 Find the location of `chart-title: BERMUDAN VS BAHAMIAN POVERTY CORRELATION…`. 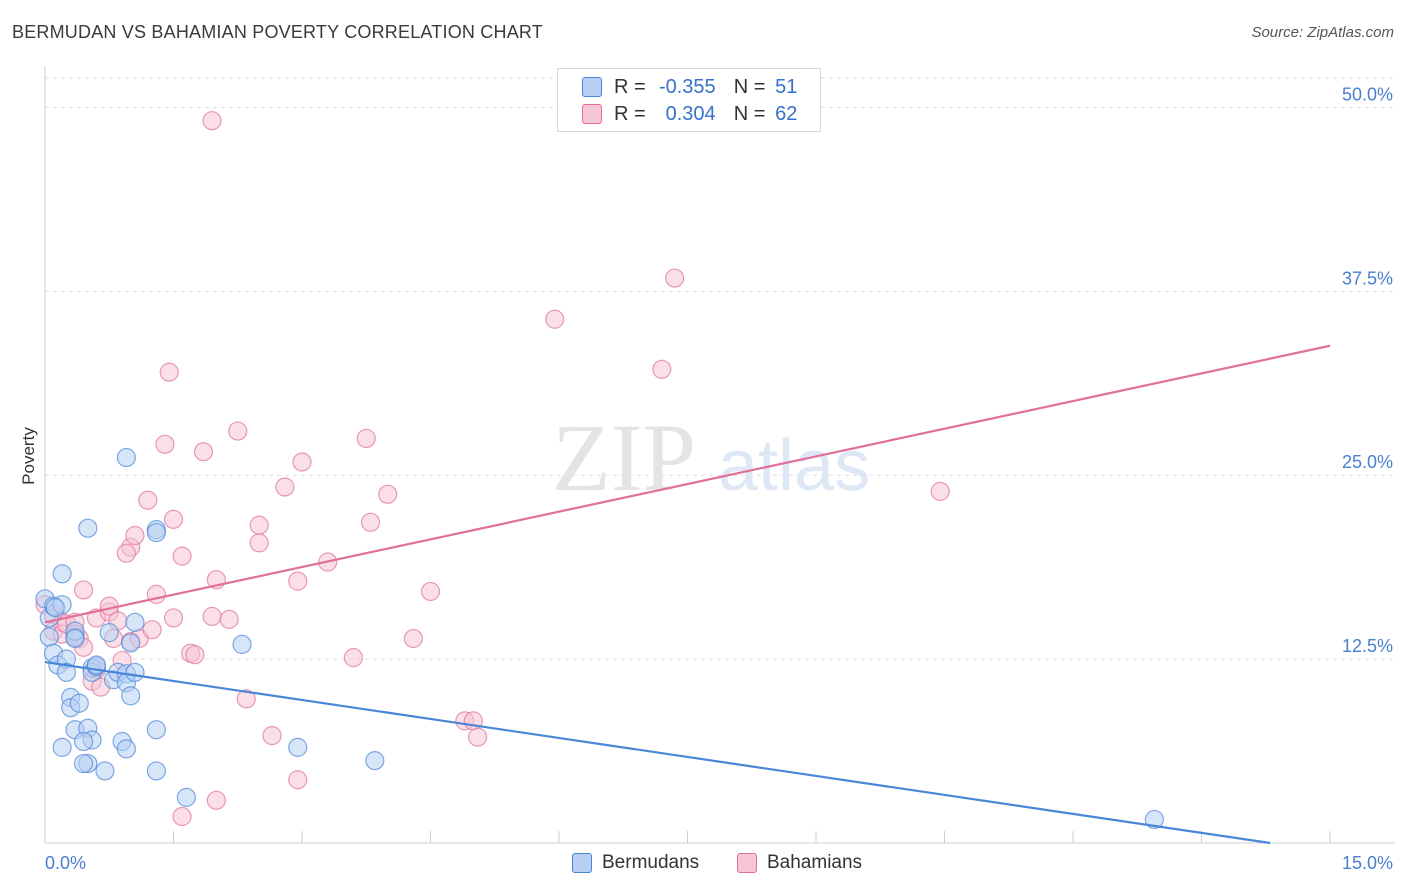

chart-title: BERMUDAN VS BAHAMIAN POVERTY CORRELATION… is located at coordinates (277, 32).